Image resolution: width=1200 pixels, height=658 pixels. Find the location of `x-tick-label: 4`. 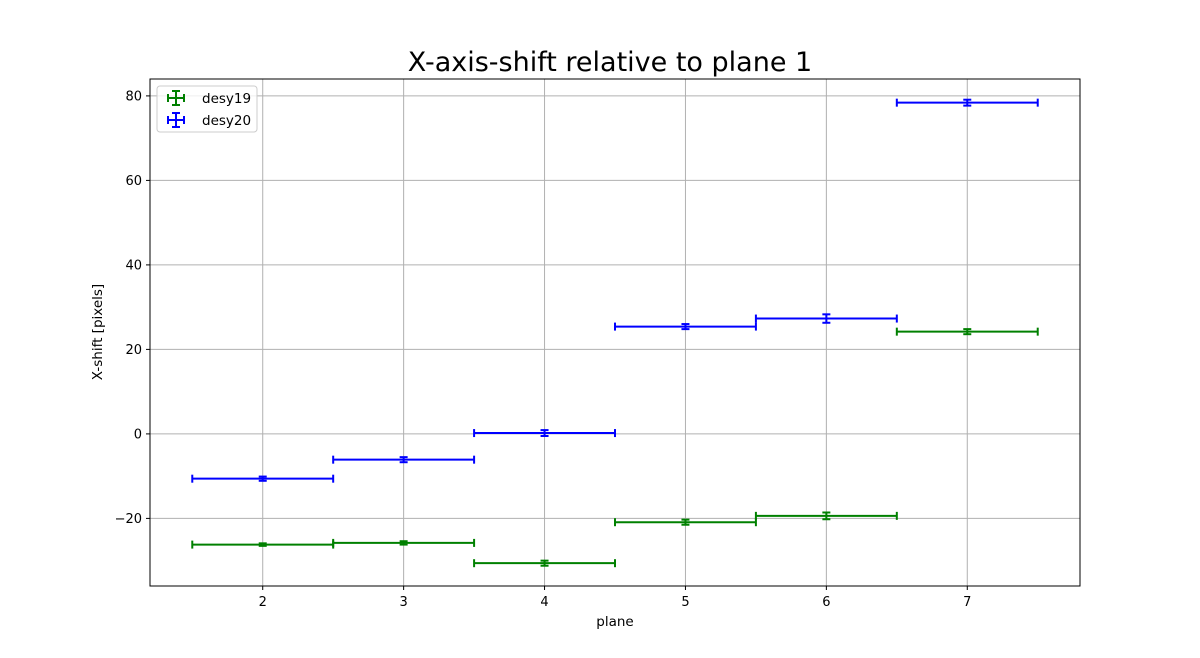

x-tick-label: 4 is located at coordinates (544, 602).